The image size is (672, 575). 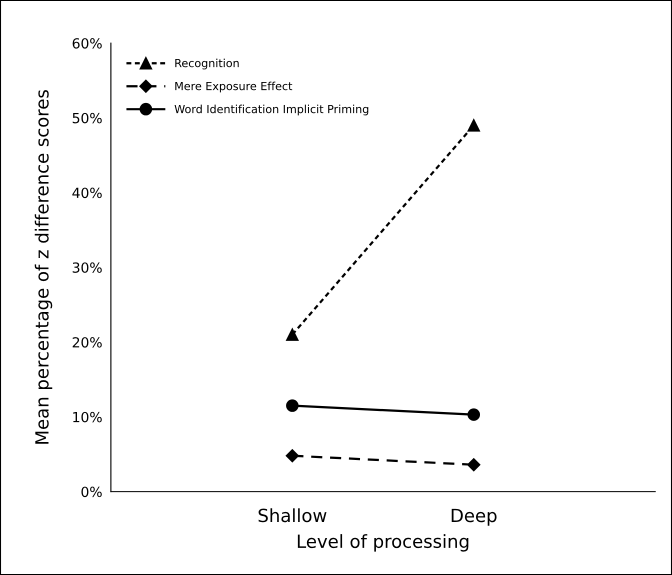 What do you see at coordinates (271, 110) in the screenshot?
I see `legend-label: Word Identification Implicit Priming` at bounding box center [271, 110].